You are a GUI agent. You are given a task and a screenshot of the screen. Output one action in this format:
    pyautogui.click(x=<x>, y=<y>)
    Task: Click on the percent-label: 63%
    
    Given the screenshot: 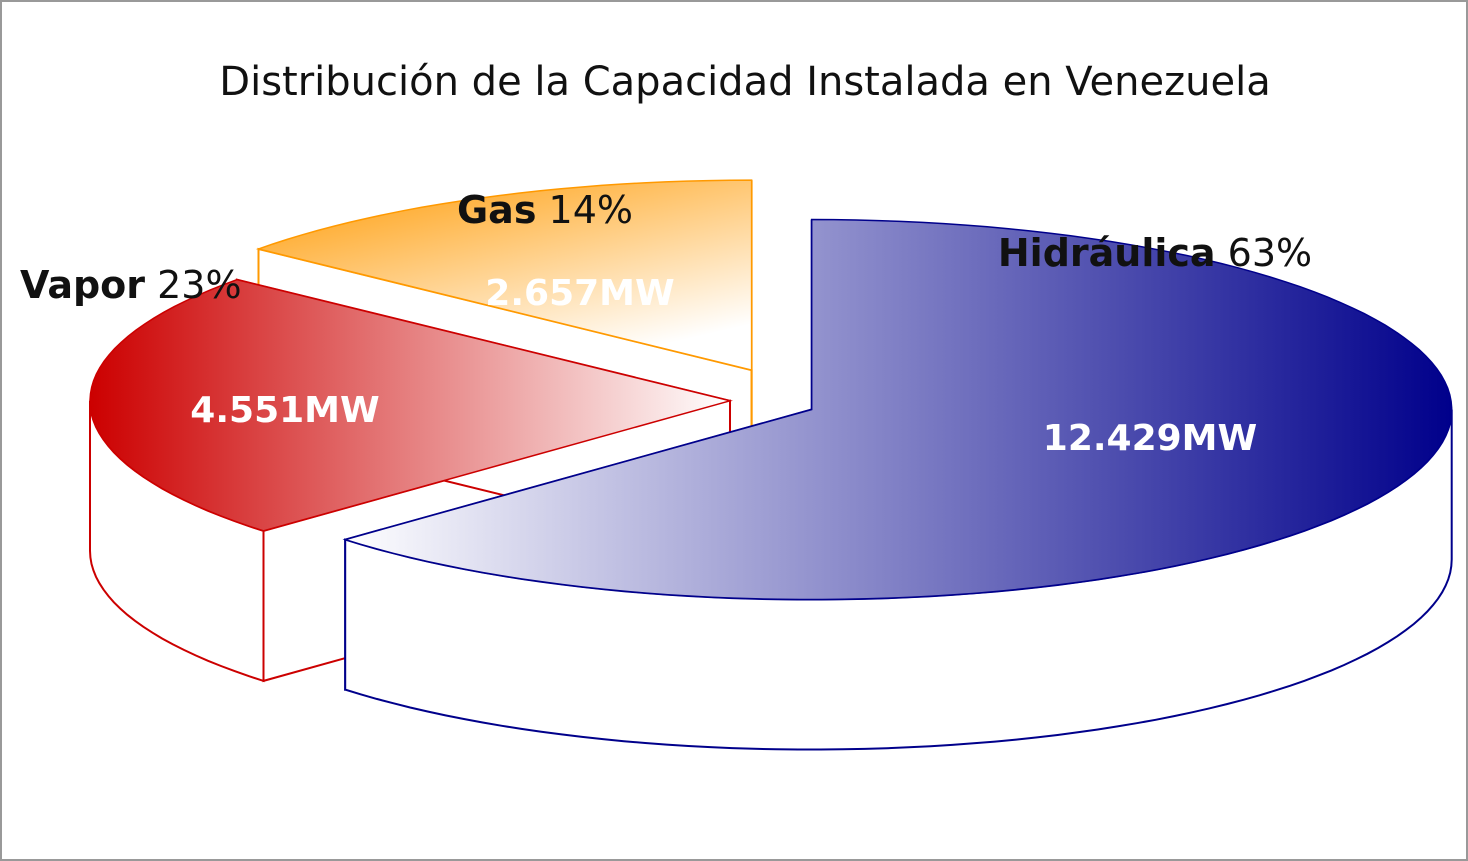 What is the action you would take?
    pyautogui.click(x=1270, y=253)
    